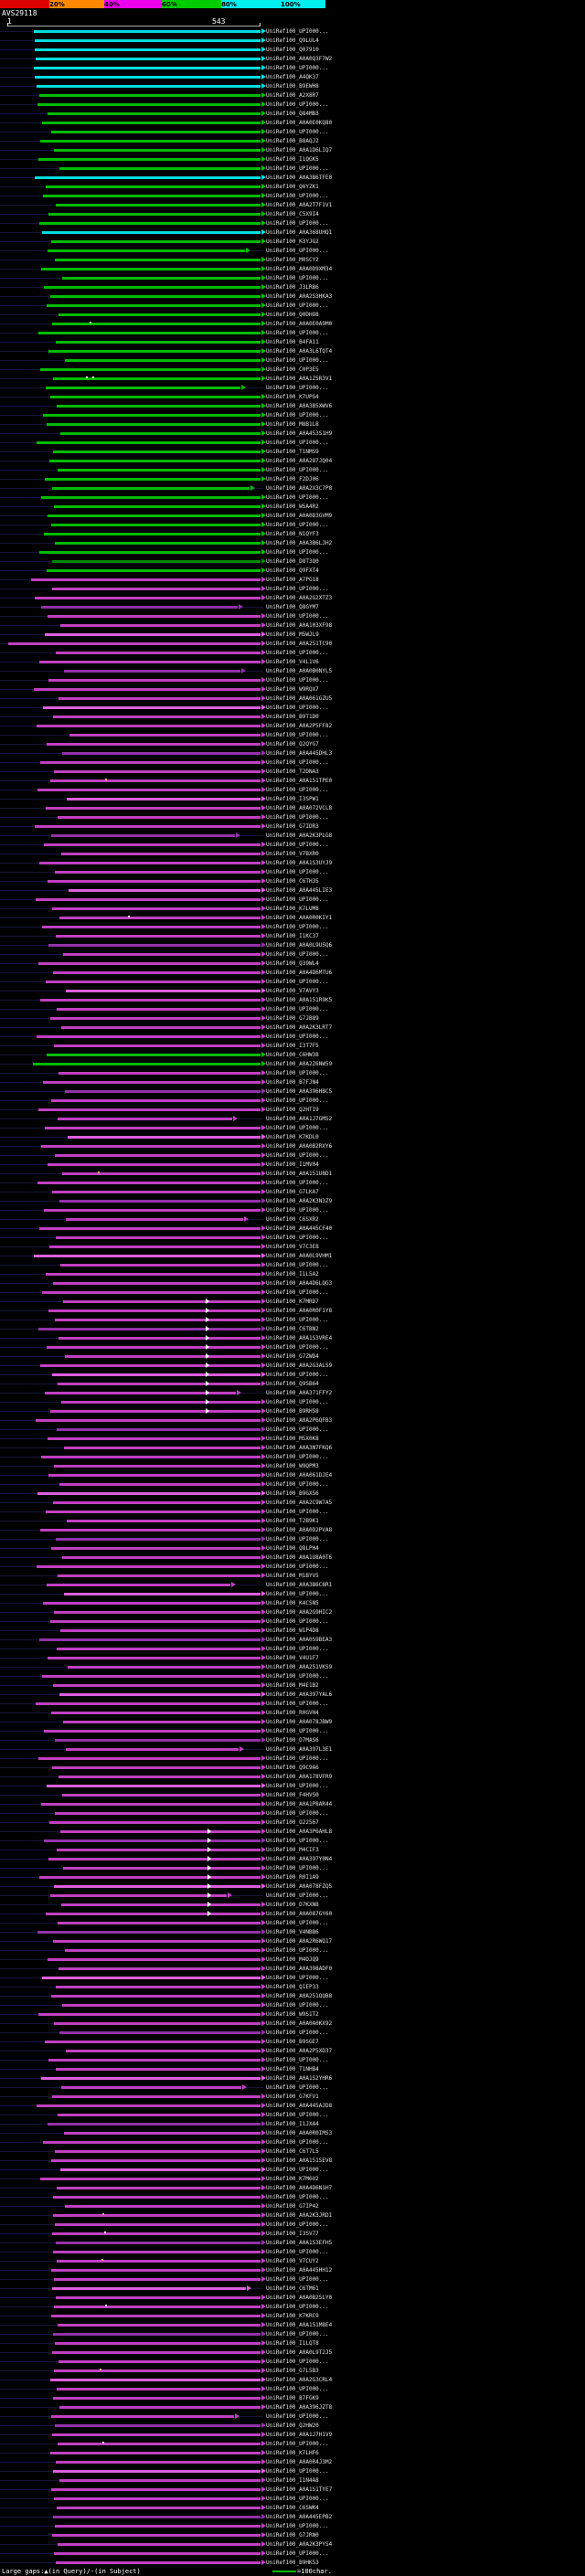 The height and width of the screenshot is (2576, 585). What do you see at coordinates (293, 342) in the screenshot?
I see `hit-label: UniRef100_B4FA11` at bounding box center [293, 342].